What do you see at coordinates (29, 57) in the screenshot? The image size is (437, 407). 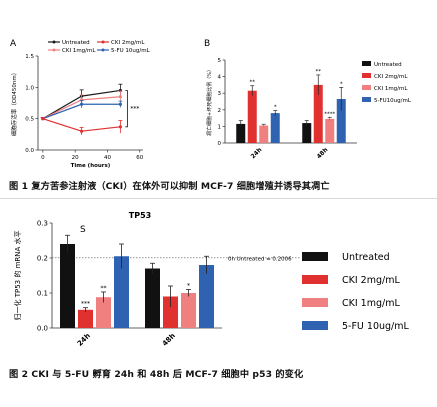 I see `y-tick-label: 1.5` at bounding box center [29, 57].